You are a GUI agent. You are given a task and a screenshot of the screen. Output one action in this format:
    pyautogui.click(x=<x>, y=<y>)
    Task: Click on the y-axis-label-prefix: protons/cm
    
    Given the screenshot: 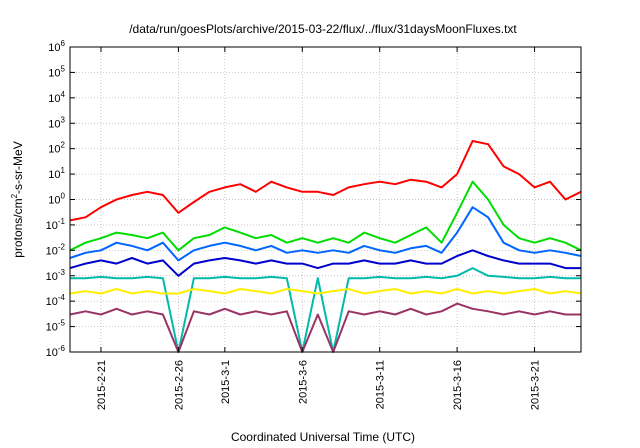 What is the action you would take?
    pyautogui.click(x=18, y=227)
    